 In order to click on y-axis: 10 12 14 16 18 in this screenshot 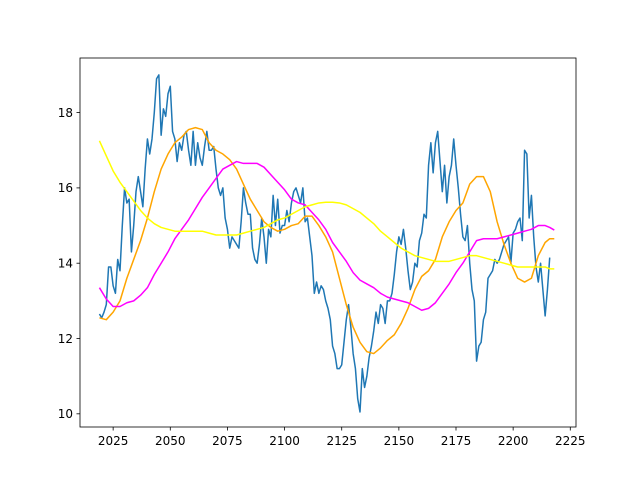, I will do `click(69, 263)`.